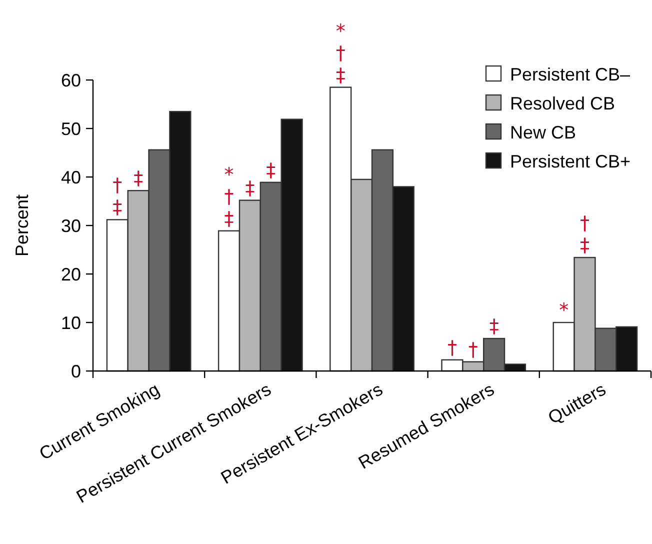 The image size is (652, 544). I want to click on legend-label: Persistent CB–, so click(570, 74).